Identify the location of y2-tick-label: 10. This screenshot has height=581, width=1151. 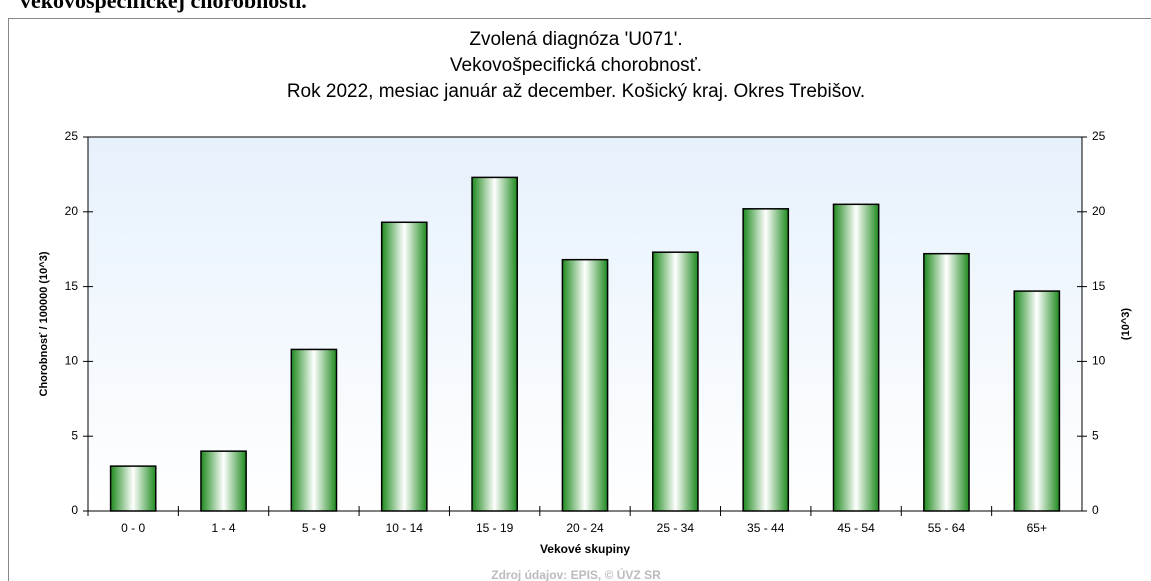
(1099, 361).